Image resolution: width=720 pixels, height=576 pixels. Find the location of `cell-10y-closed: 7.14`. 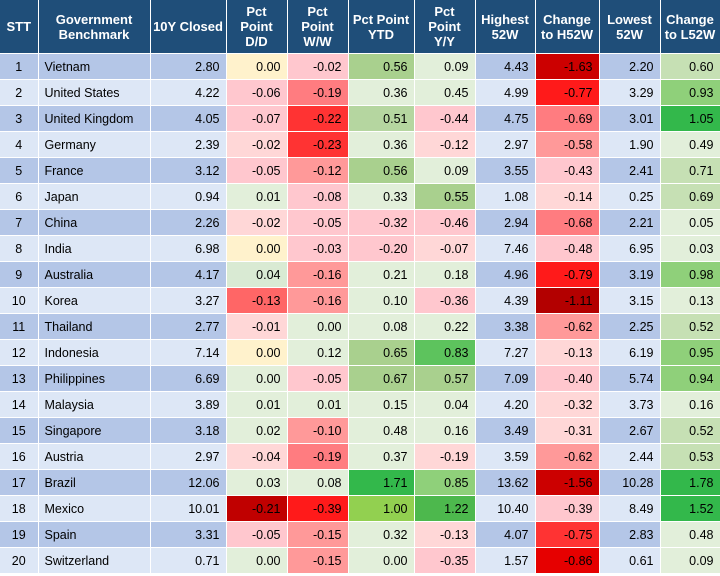

cell-10y-closed: 7.14 is located at coordinates (188, 352).